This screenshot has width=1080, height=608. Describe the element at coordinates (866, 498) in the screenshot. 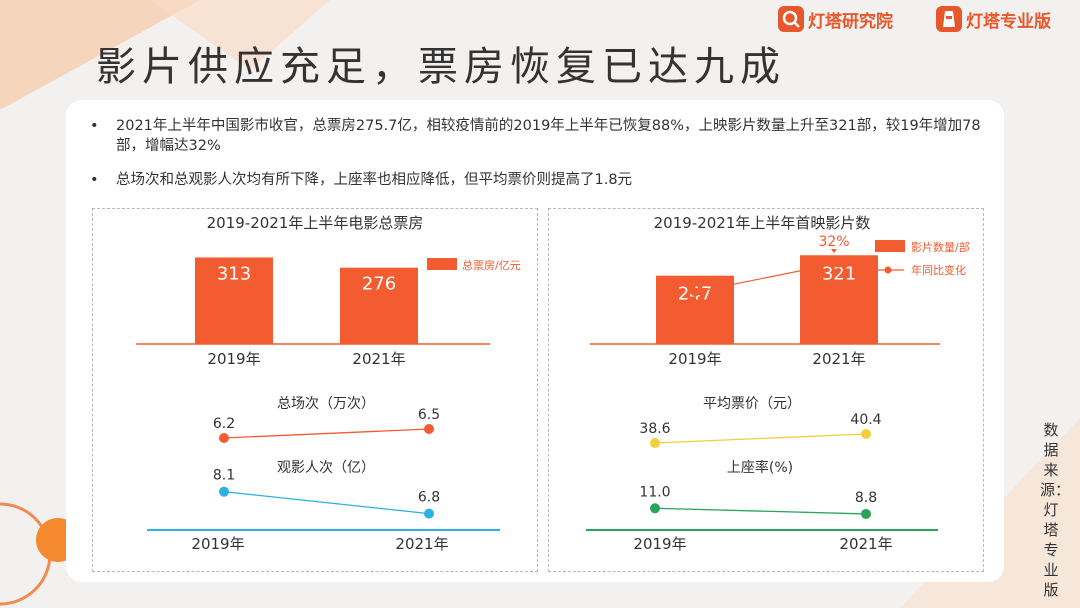

I see `data-label: 8.8` at that location.